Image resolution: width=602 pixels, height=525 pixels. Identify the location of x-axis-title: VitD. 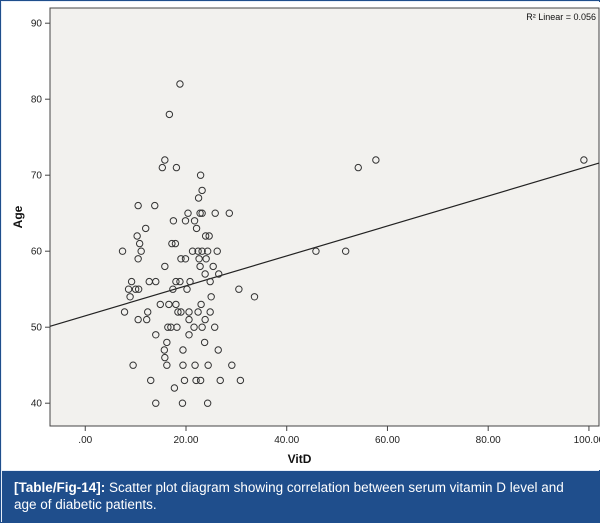
(300, 459).